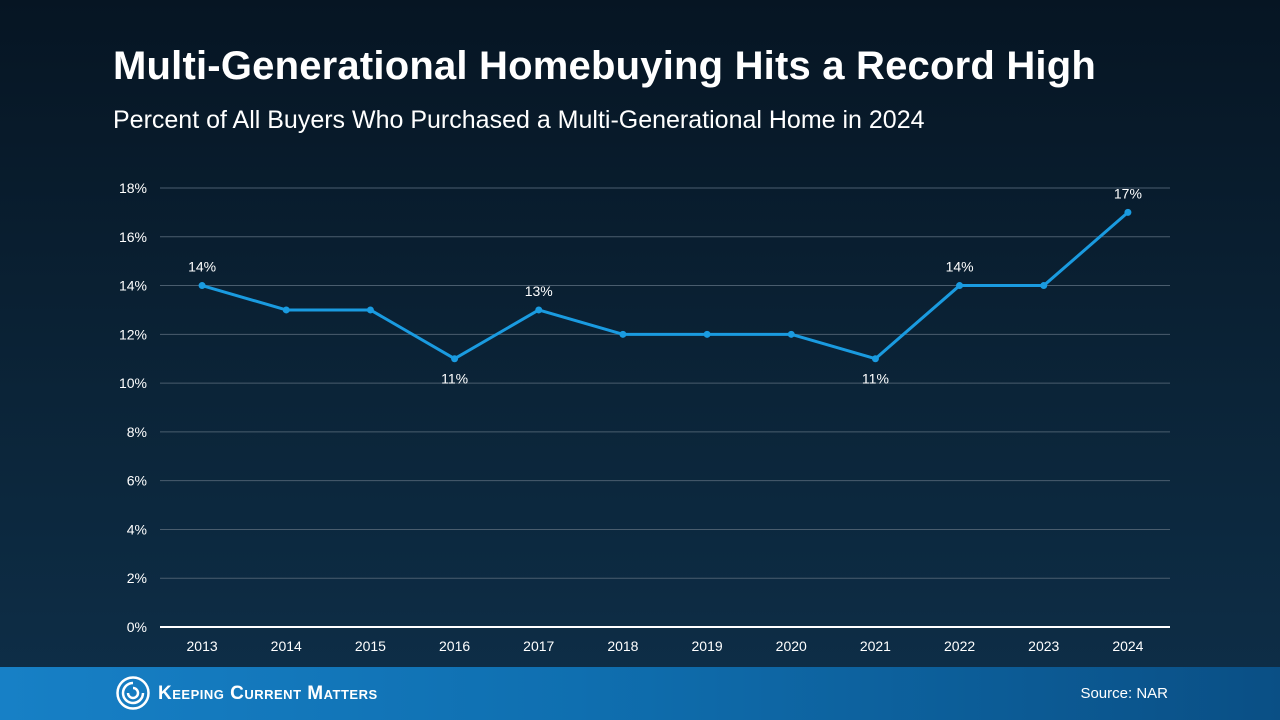 This screenshot has height=720, width=1280. What do you see at coordinates (133, 334) in the screenshot?
I see `y-tick-label: 12%` at bounding box center [133, 334].